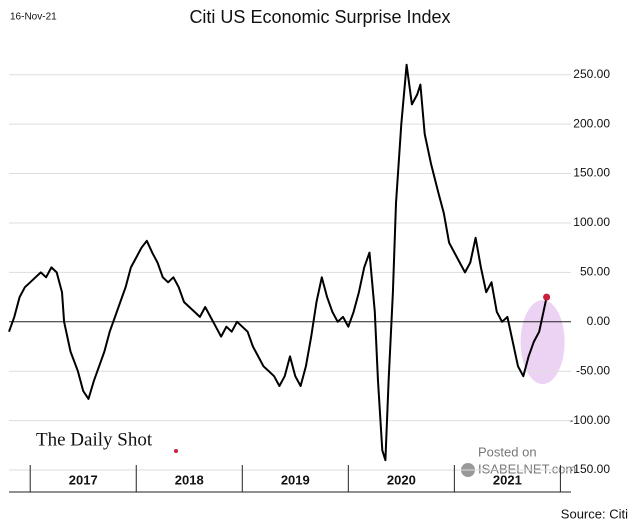 This screenshot has width=640, height=530. Describe the element at coordinates (599, 321) in the screenshot. I see `y-tick-label: 0.00` at that location.